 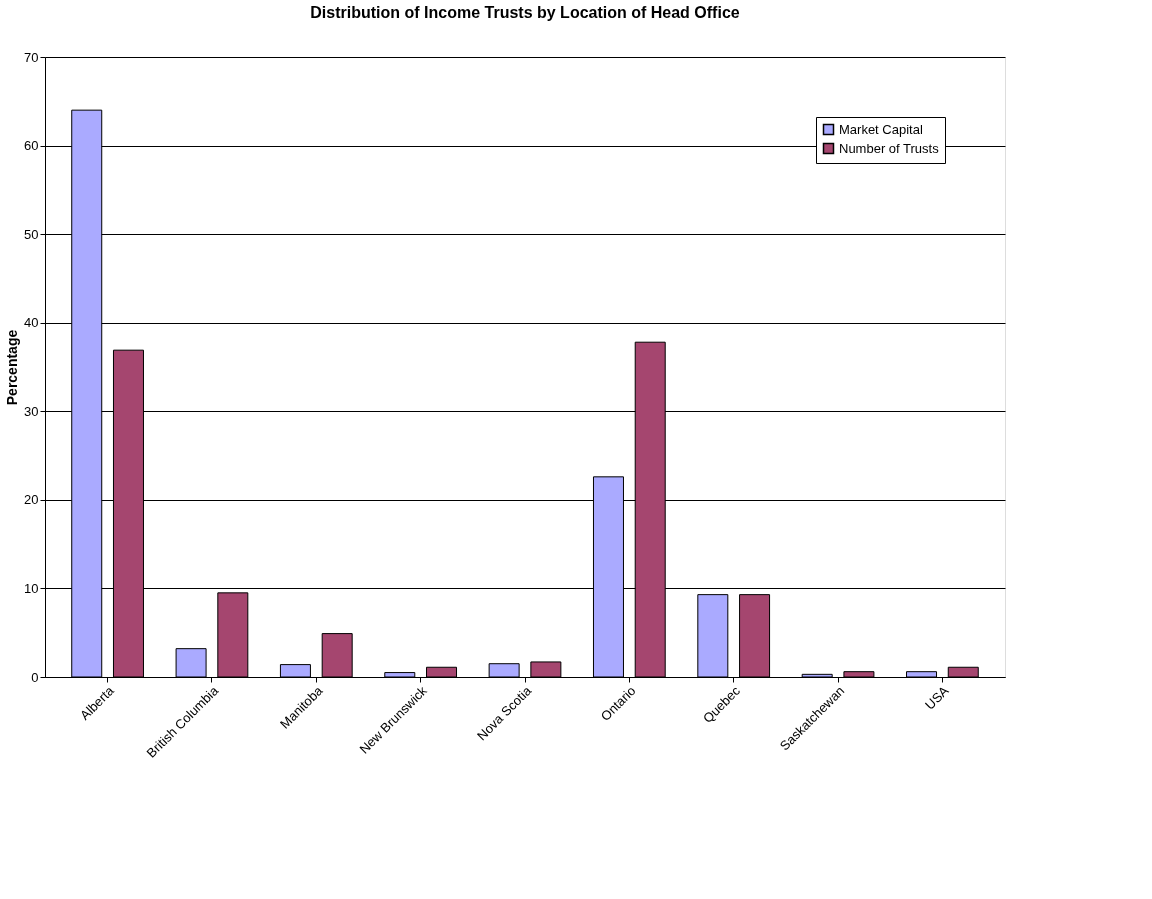 I want to click on chart-title: Distribution of Income Trusts by Location of Head Office, so click(x=525, y=12).